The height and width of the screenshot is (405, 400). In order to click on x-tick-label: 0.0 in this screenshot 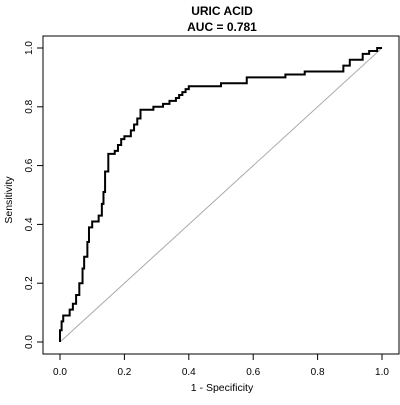, I will do `click(60, 372)`.